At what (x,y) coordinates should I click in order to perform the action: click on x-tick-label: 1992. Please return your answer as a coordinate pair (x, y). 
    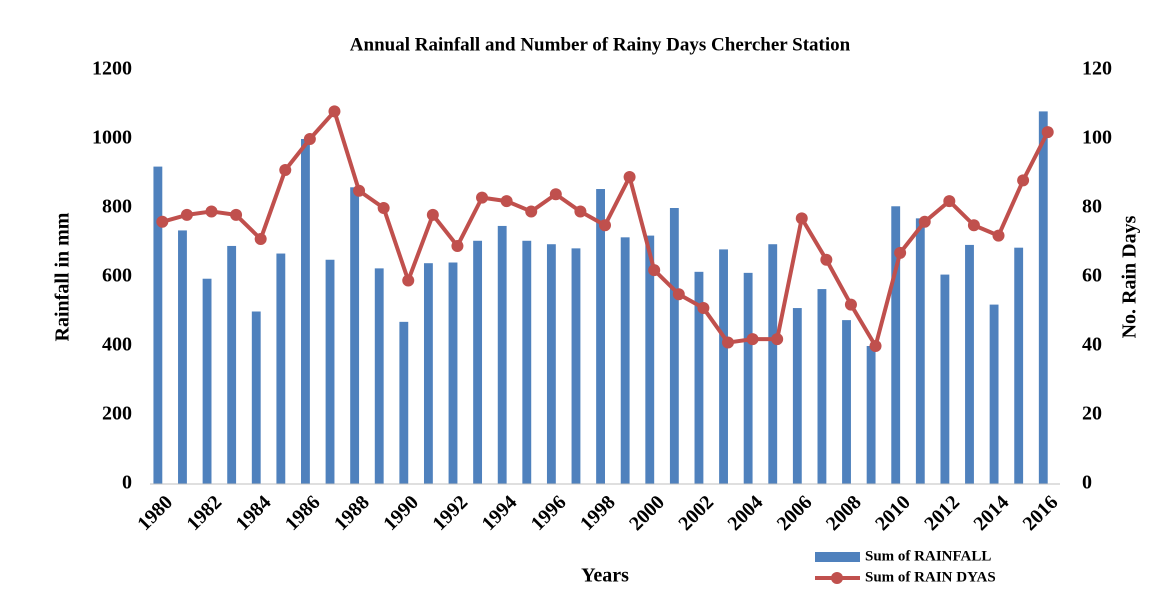
    Looking at the image, I should click on (450, 513).